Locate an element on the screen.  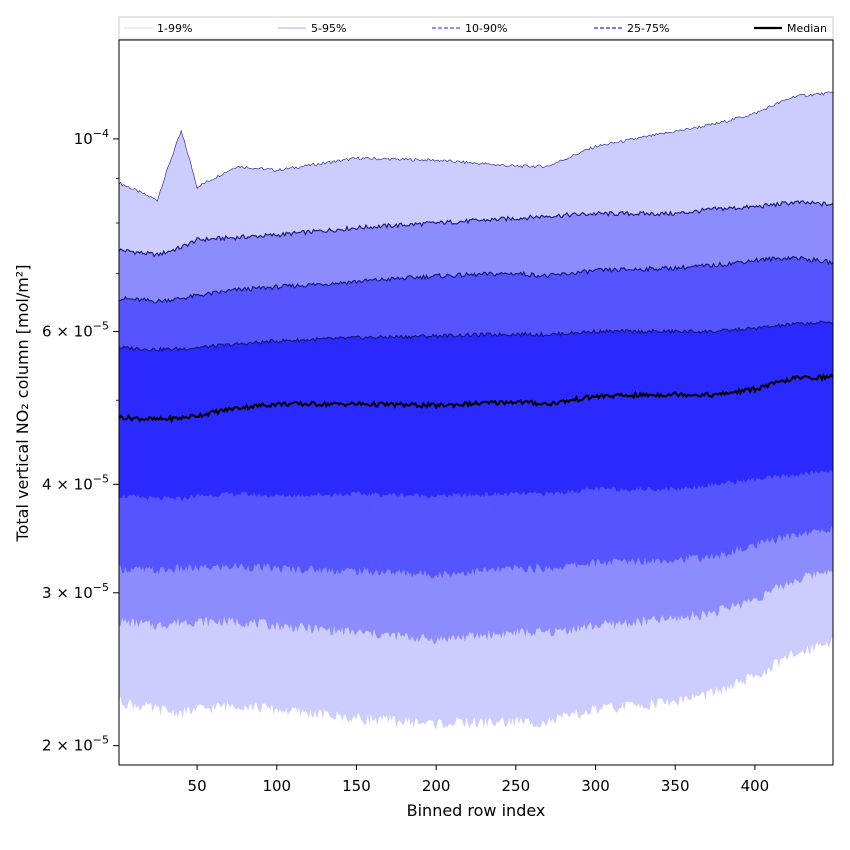
x-axis-label: Binned row index is located at coordinates (476, 810).